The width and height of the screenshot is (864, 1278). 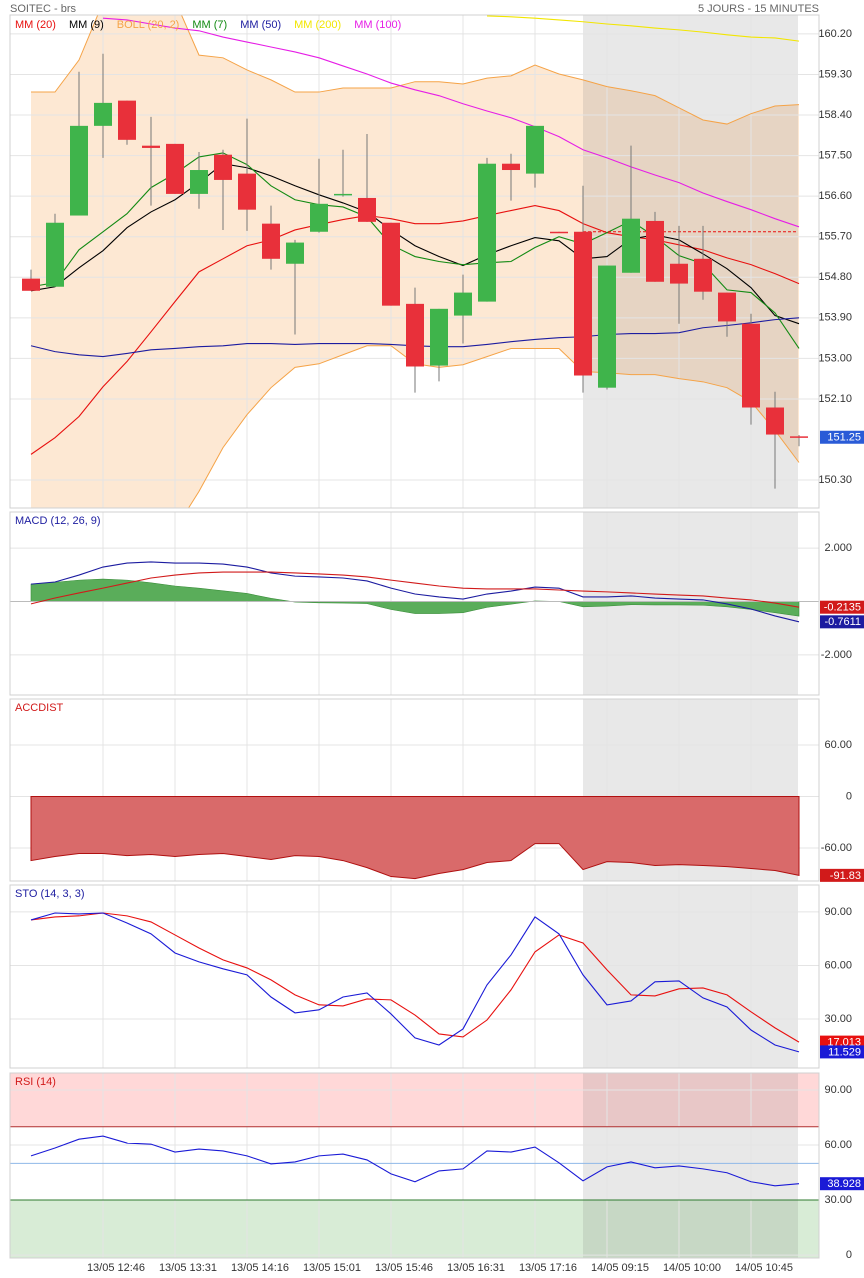 I want to click on legend-entry: MM (200), so click(x=317, y=25).